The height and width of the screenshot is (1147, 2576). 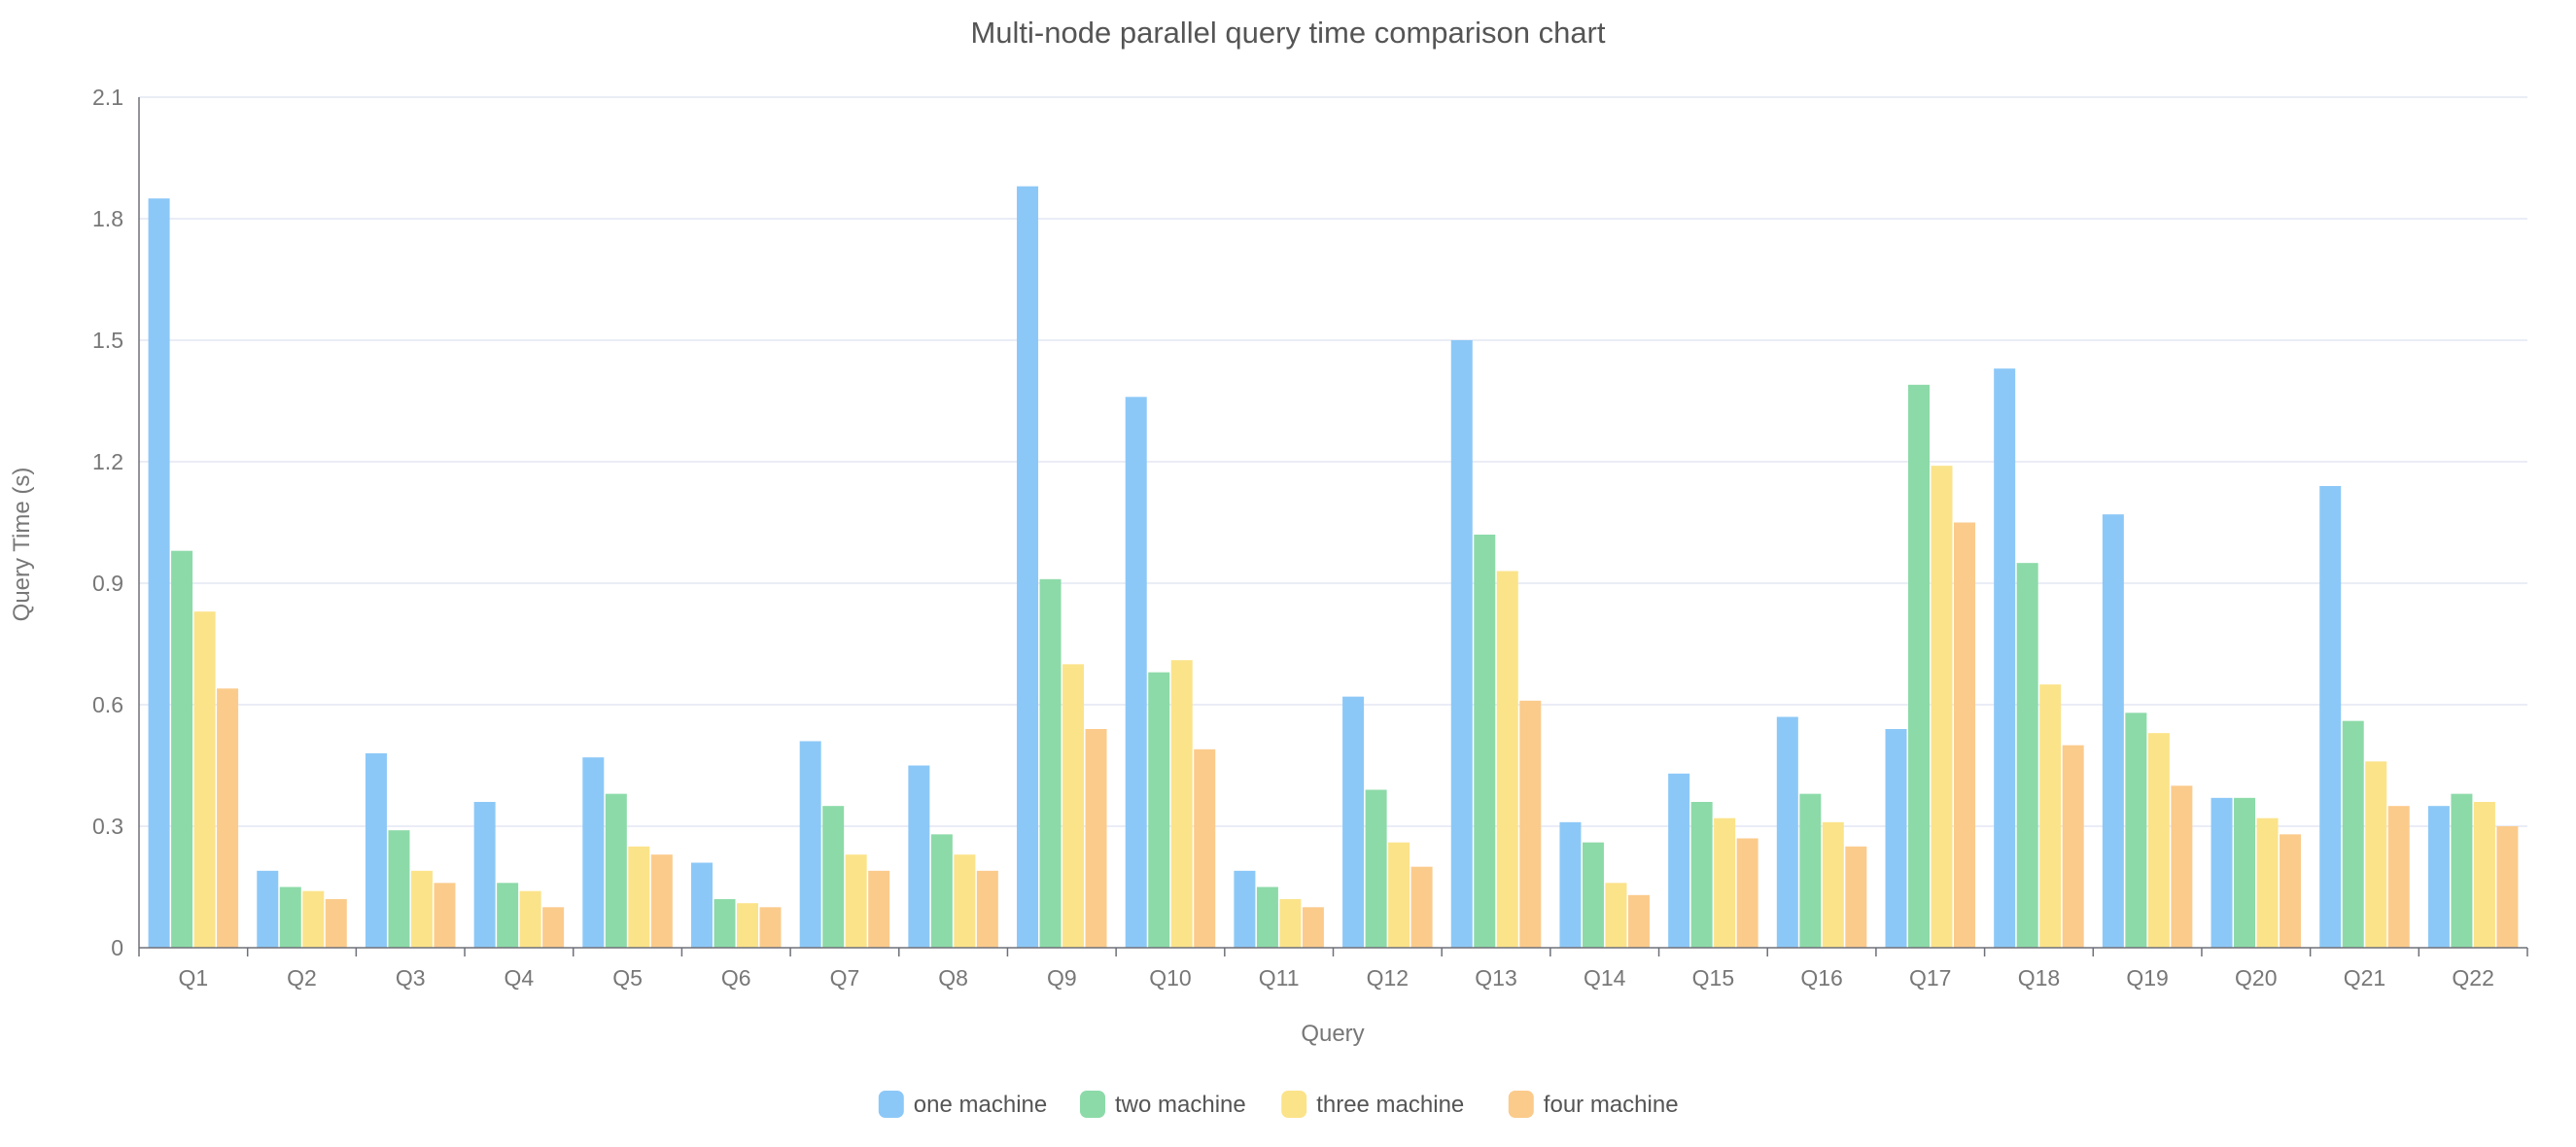 What do you see at coordinates (962, 1104) in the screenshot?
I see `legend-item-series-1: one machine` at bounding box center [962, 1104].